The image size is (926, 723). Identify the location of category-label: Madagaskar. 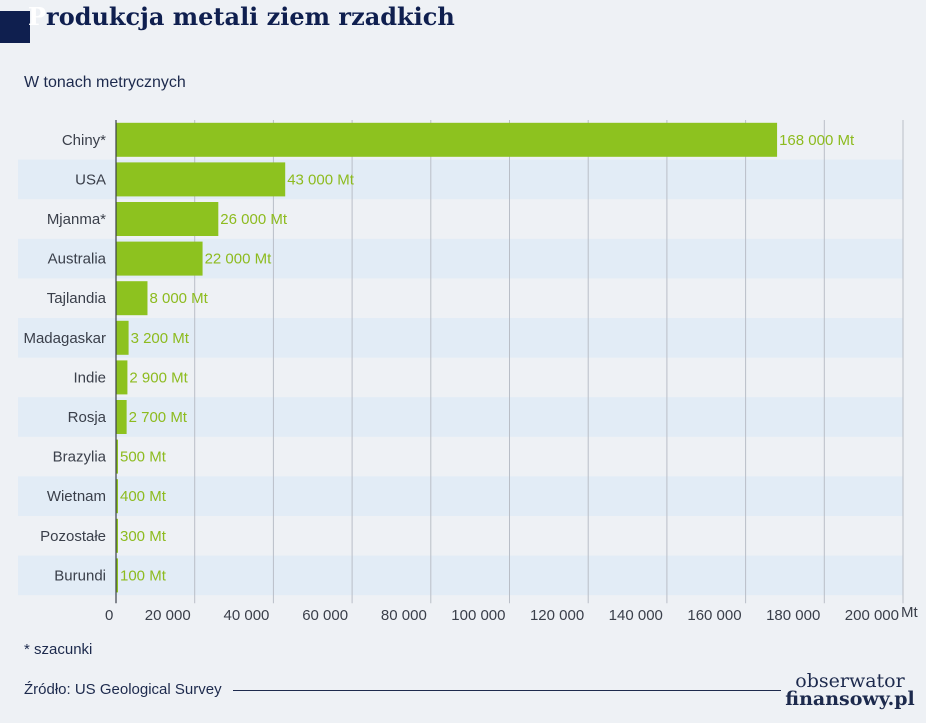
(64, 338).